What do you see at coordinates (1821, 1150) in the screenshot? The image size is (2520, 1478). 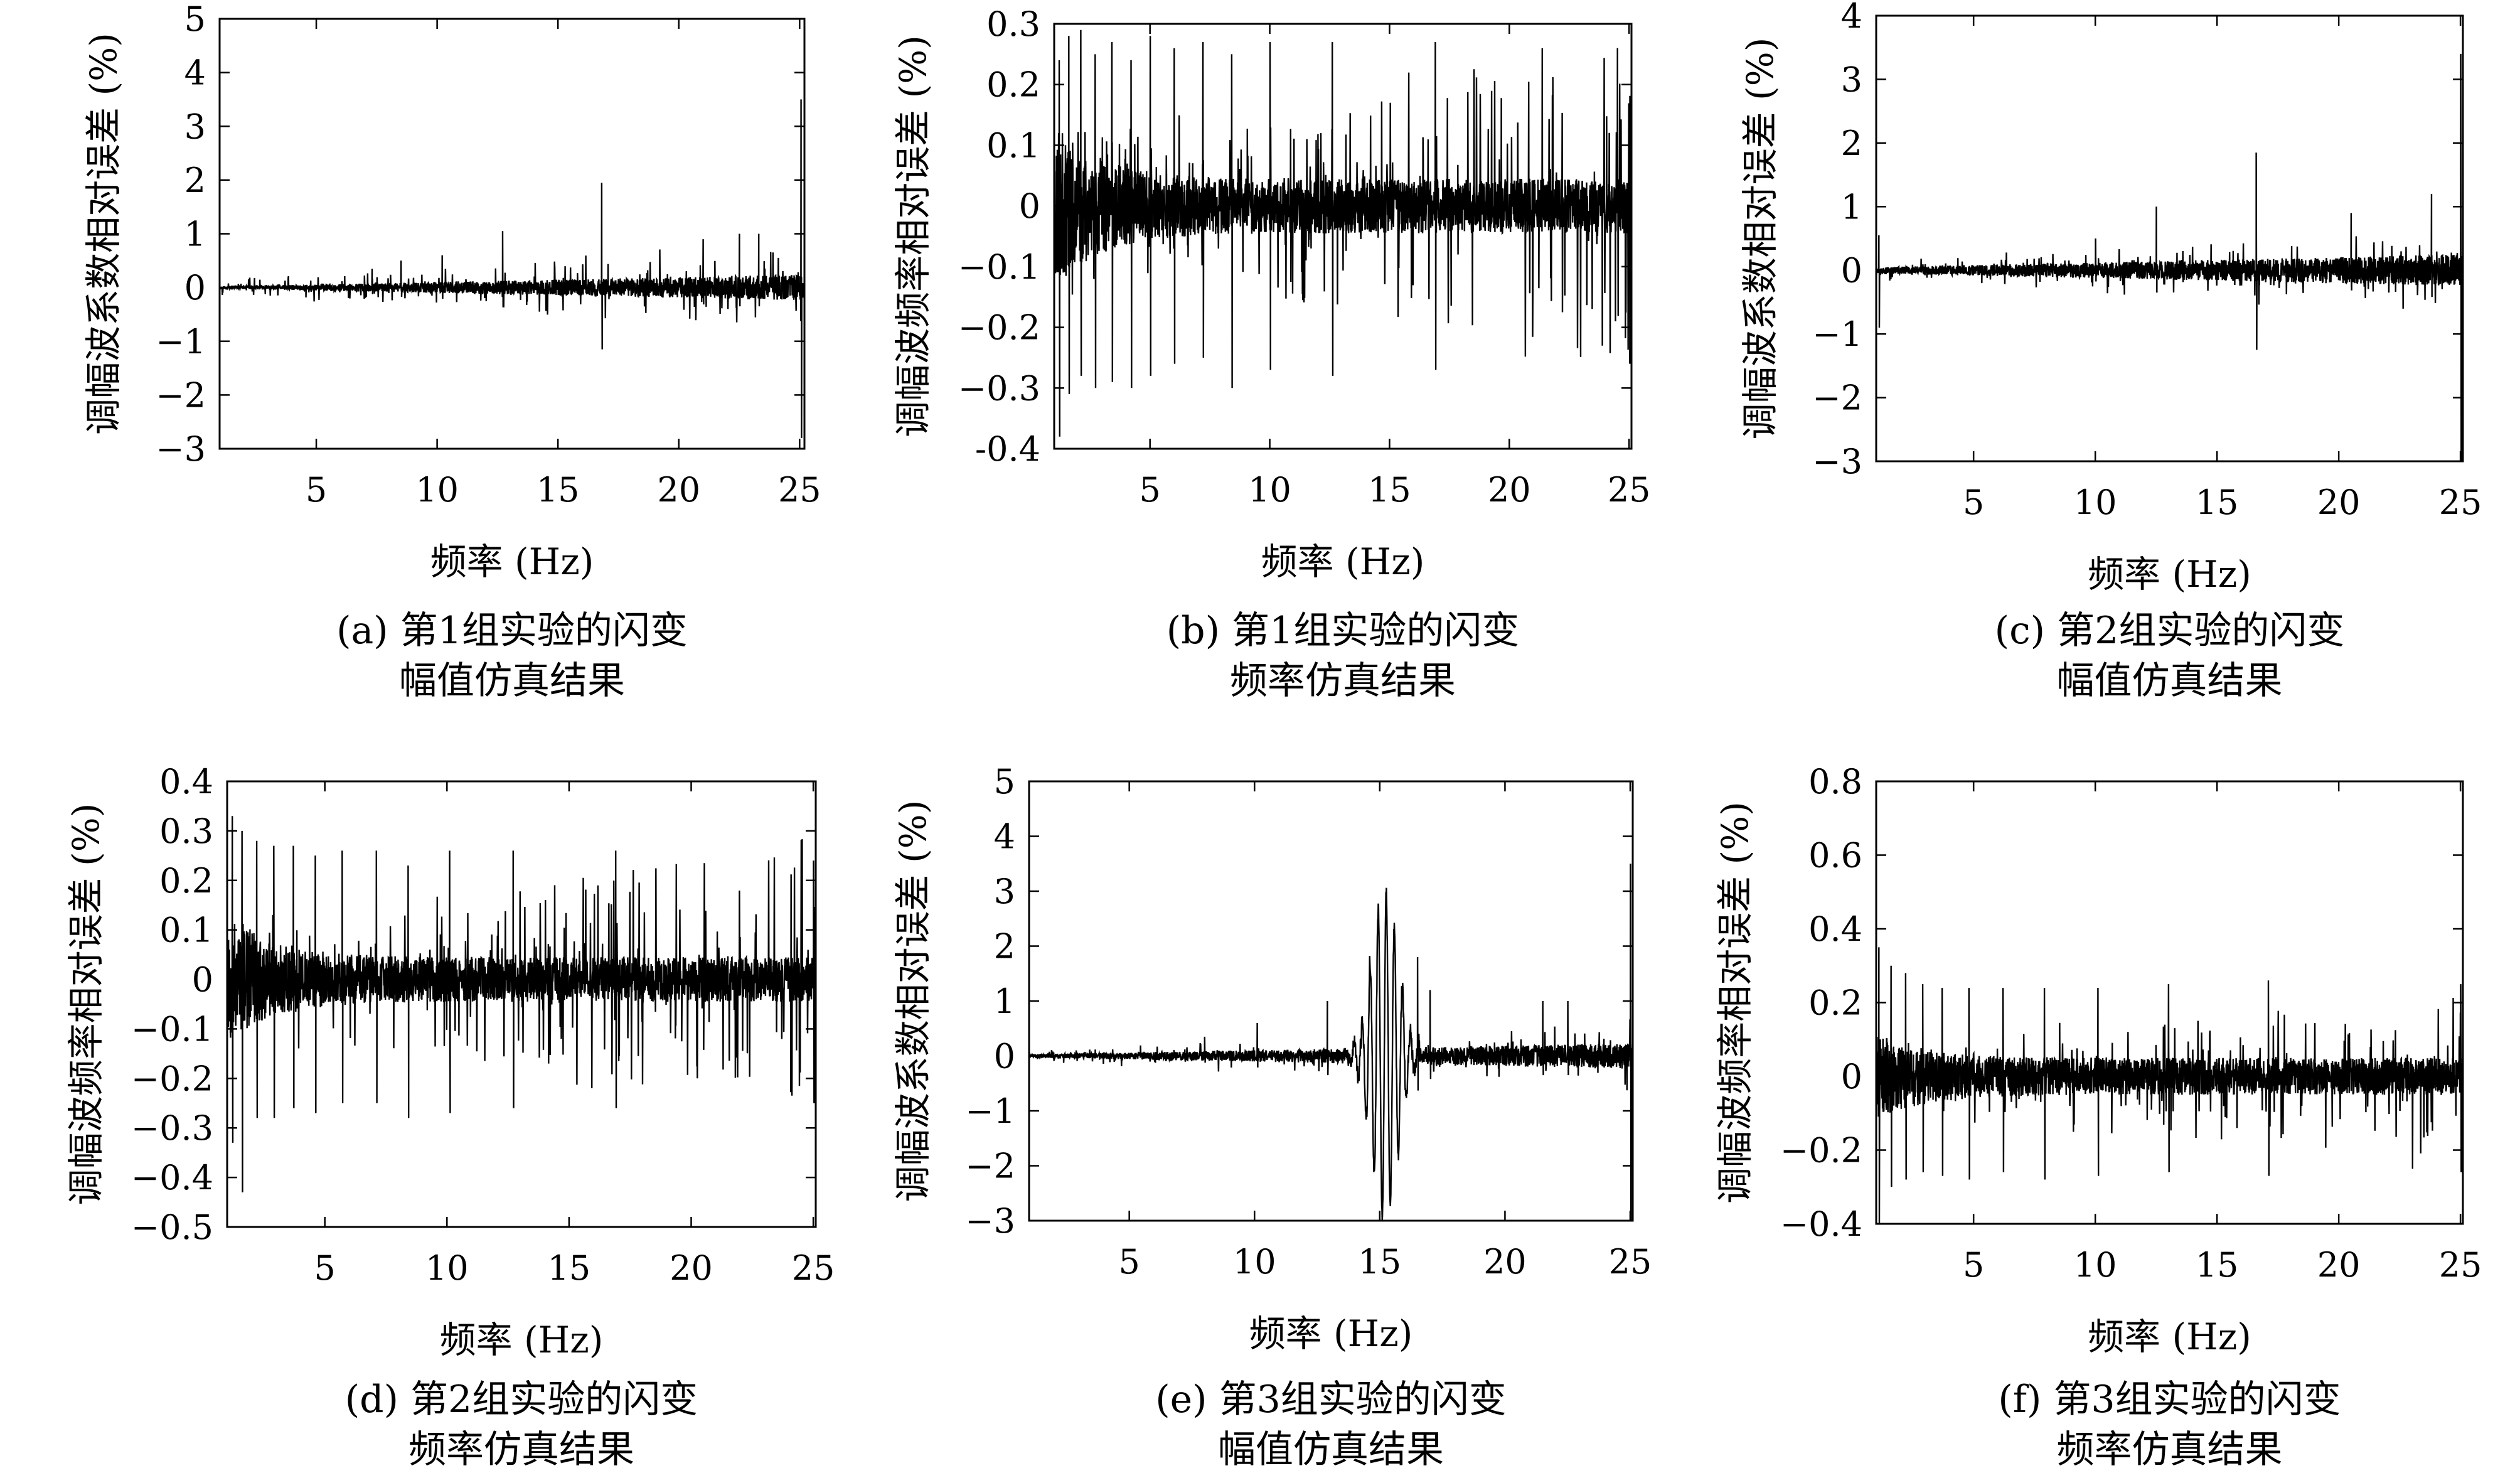 I see `y-tick-label: −0.2` at bounding box center [1821, 1150].